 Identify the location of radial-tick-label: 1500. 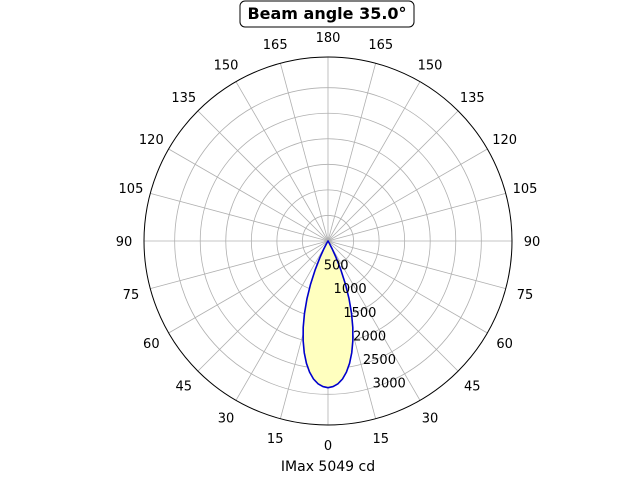
(359, 313).